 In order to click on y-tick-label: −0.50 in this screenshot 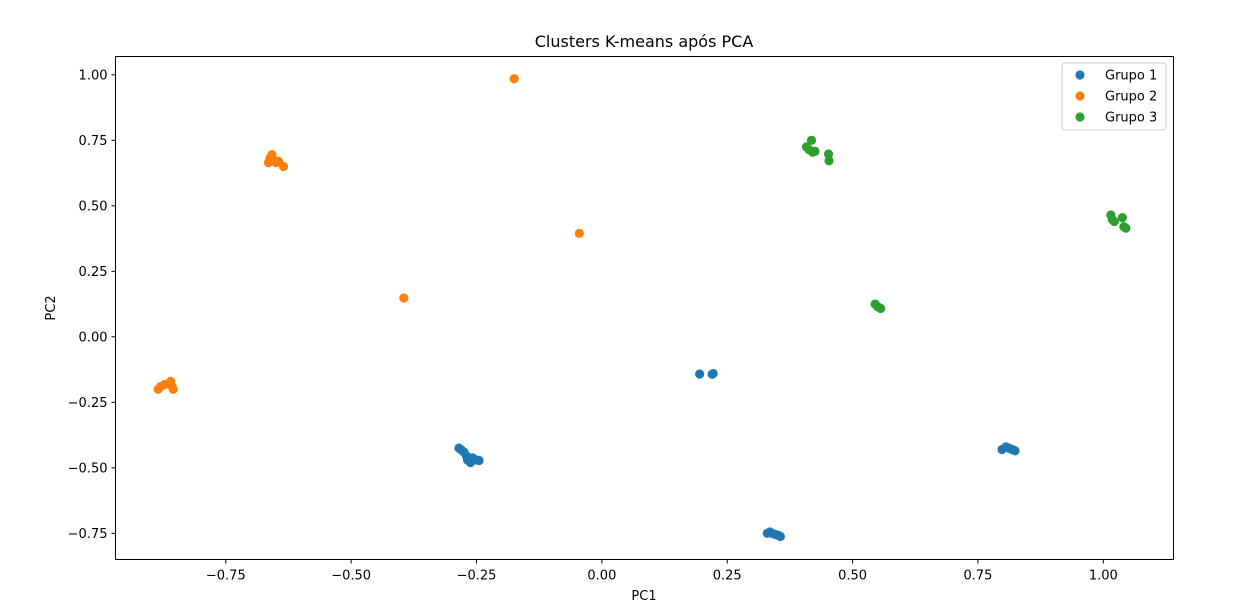, I will do `click(88, 468)`.